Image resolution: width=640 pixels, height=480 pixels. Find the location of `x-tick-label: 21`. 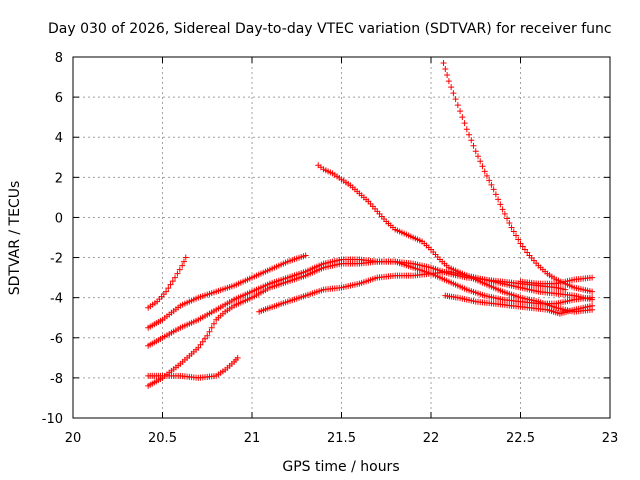

x-tick-label: 21 is located at coordinates (252, 438).